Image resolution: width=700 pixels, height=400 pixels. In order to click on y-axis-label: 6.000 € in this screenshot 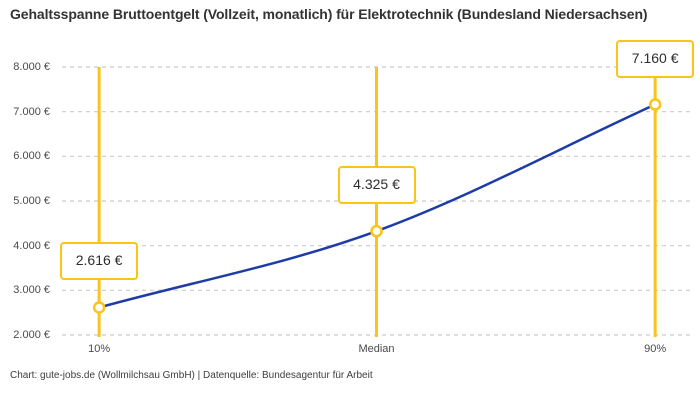, I will do `click(31, 156)`.